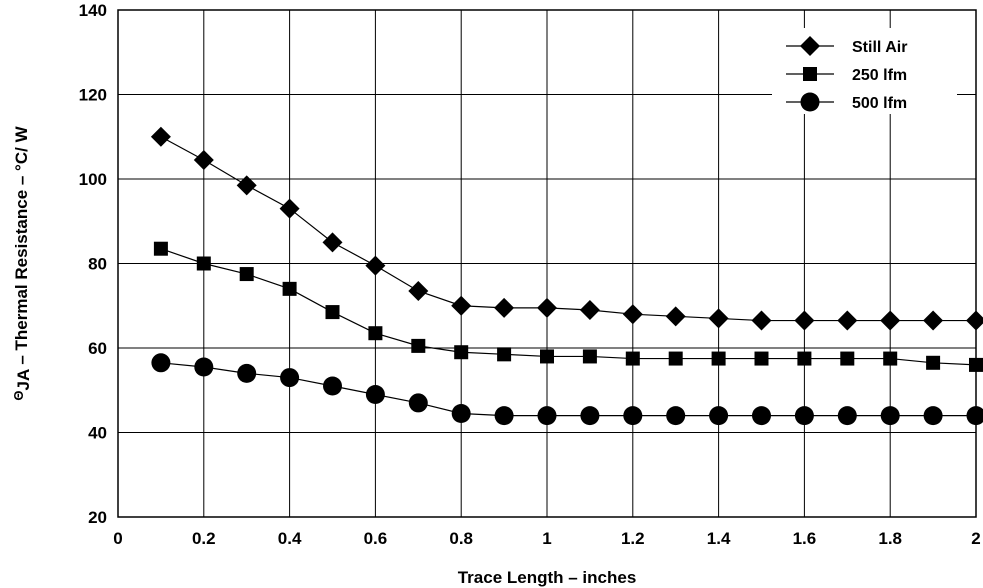  I want to click on y-tick-label: 120, so click(93, 95).